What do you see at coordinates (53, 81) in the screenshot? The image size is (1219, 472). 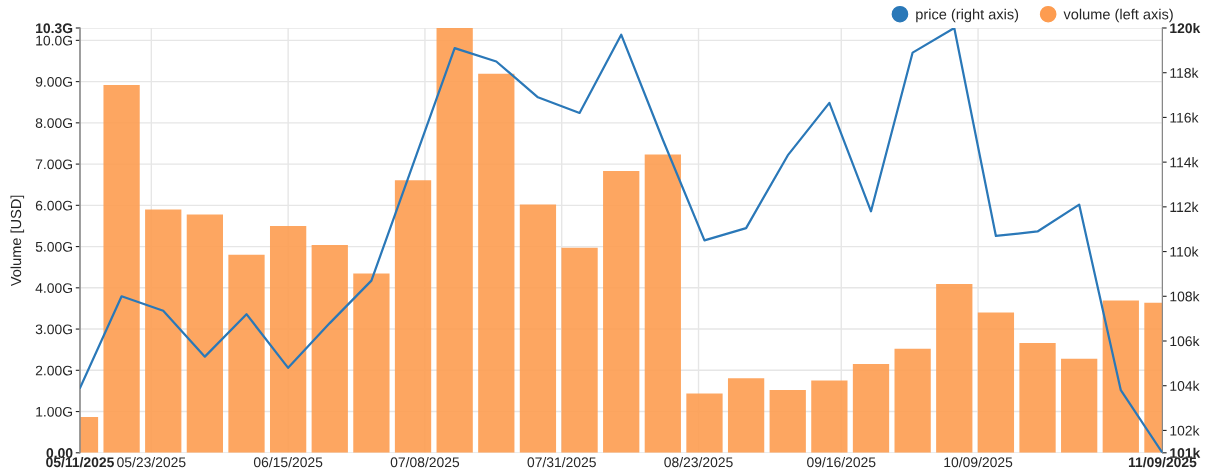 I see `y-tick-label: 9.00G` at bounding box center [53, 81].